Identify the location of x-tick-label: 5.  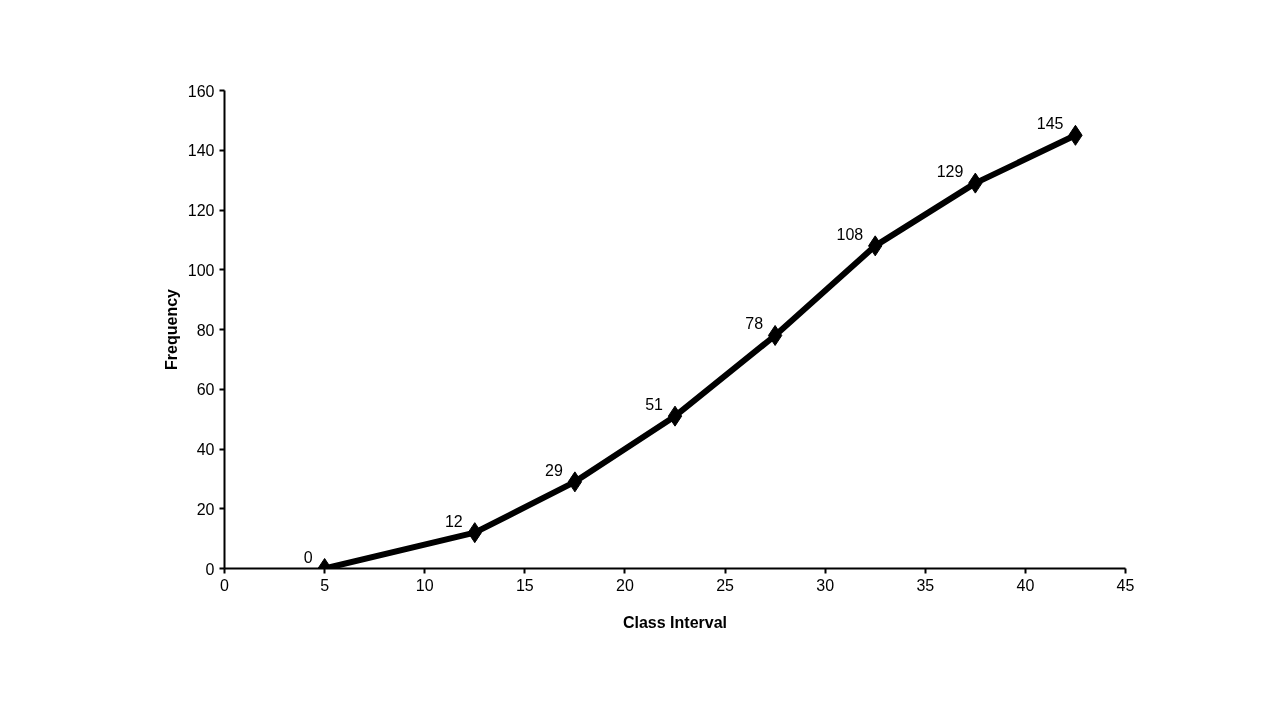
(325, 585).